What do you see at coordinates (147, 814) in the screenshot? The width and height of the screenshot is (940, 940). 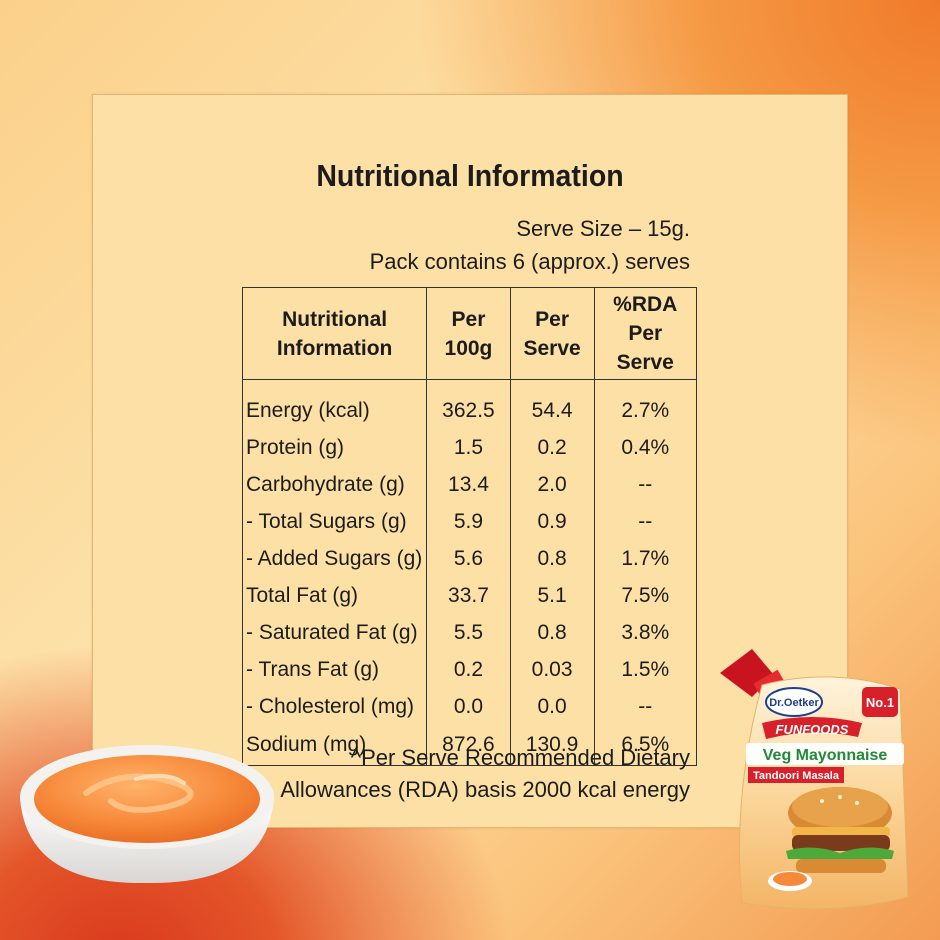 I see `sauce-bowl-image` at bounding box center [147, 814].